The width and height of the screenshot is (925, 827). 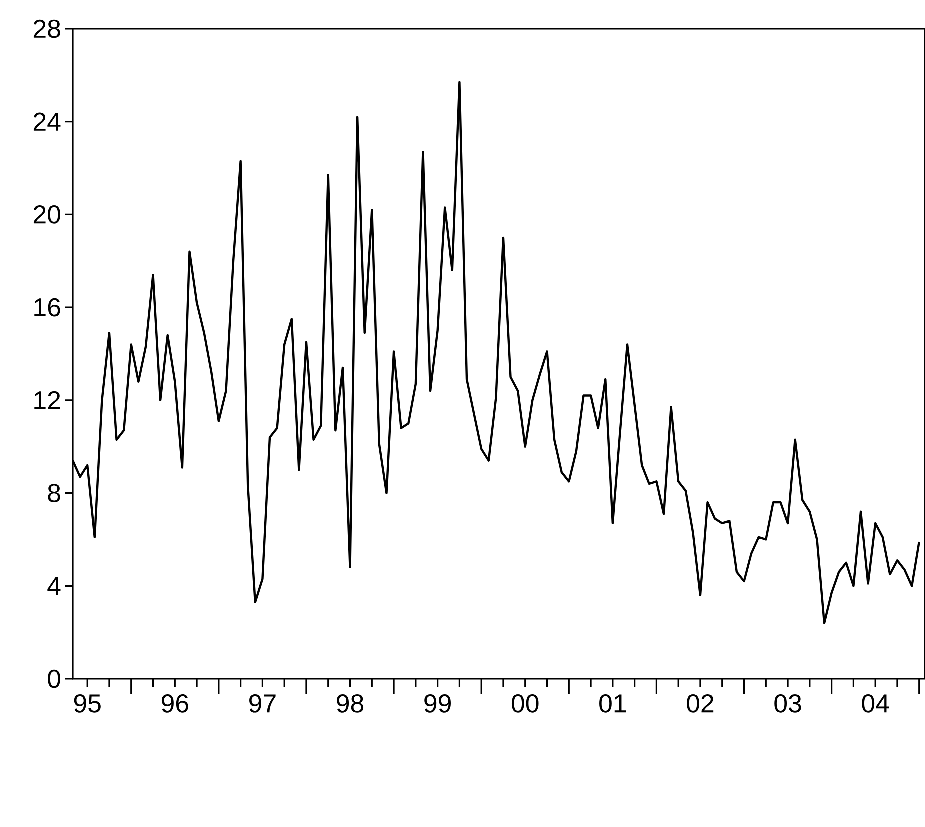 I want to click on x-tick-label: 04, so click(x=876, y=703).